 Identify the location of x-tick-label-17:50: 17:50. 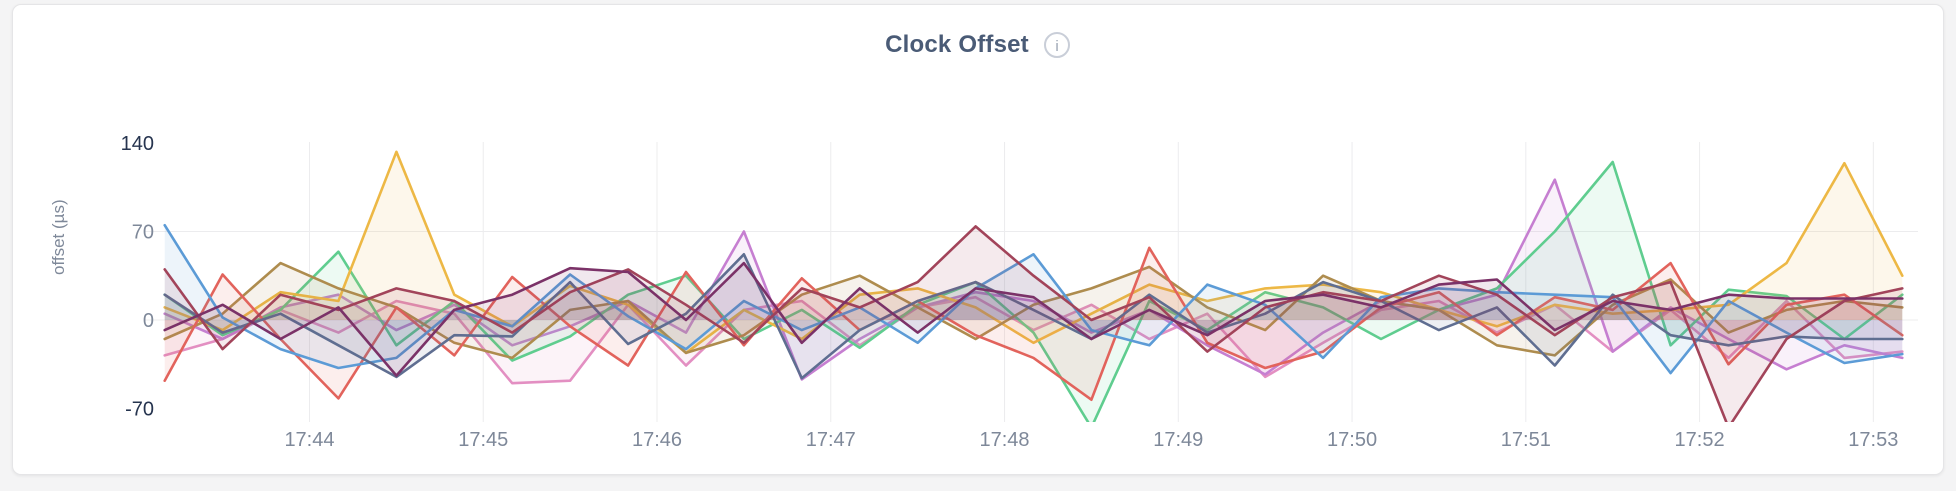
(1352, 440).